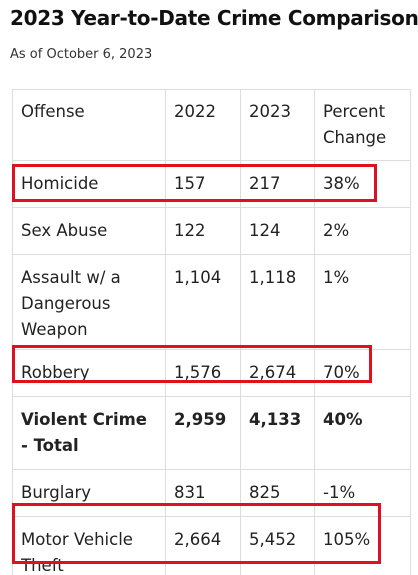 This screenshot has width=418, height=575. I want to click on cell-percent-change: 70%, so click(362, 373).